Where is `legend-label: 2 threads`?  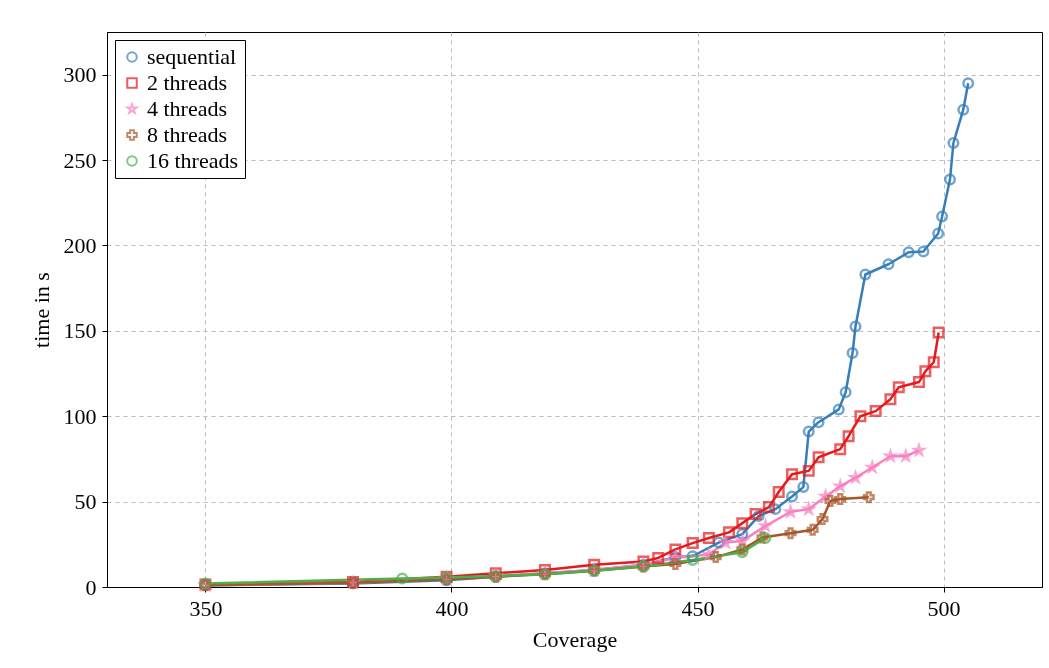
legend-label: 2 threads is located at coordinates (187, 82).